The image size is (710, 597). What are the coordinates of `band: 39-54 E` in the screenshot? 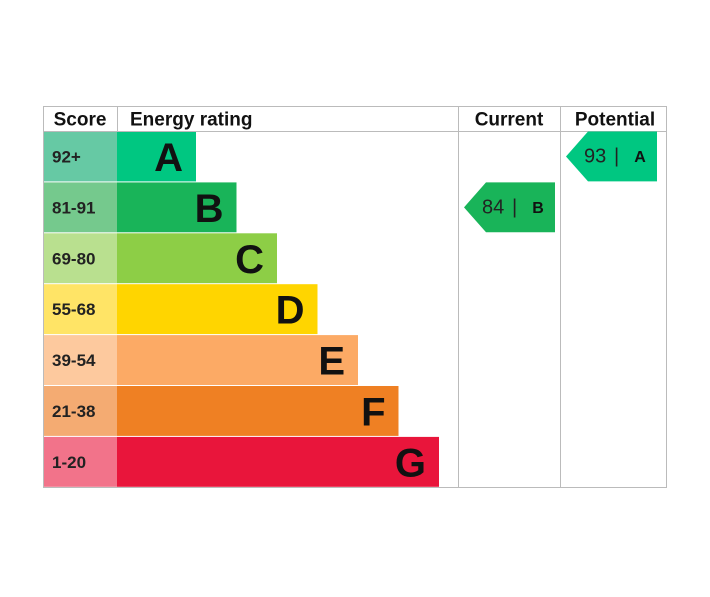 It's located at (200, 360).